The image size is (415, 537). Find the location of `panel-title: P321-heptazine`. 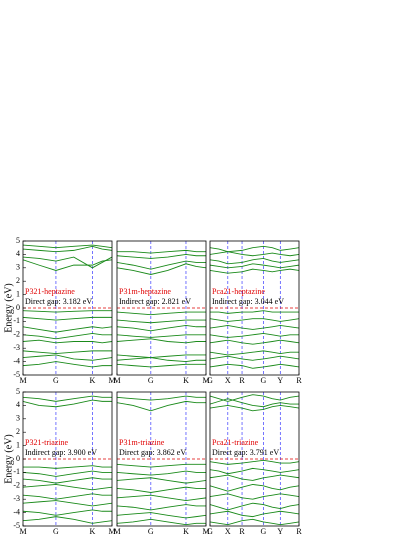

panel-title: P321-heptazine is located at coordinates (50, 291).